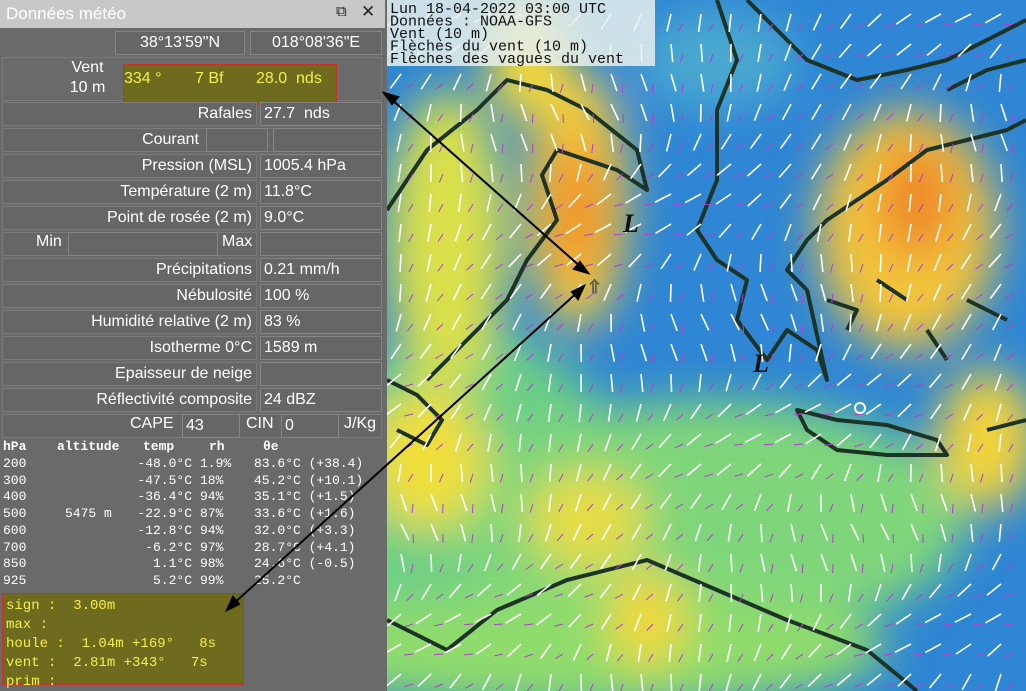  What do you see at coordinates (159, 446) in the screenshot?
I see `table-header: temp` at bounding box center [159, 446].